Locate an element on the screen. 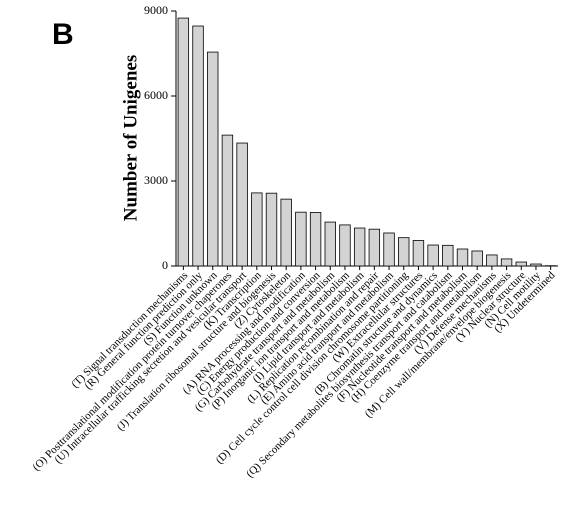 The height and width of the screenshot is (515, 569). y-tick-label: 9000 is located at coordinates (156, 10).